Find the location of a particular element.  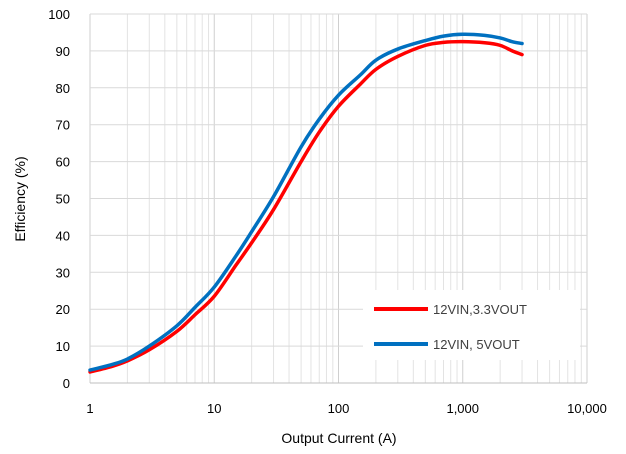

y-tick-label: 30 is located at coordinates (63, 272).